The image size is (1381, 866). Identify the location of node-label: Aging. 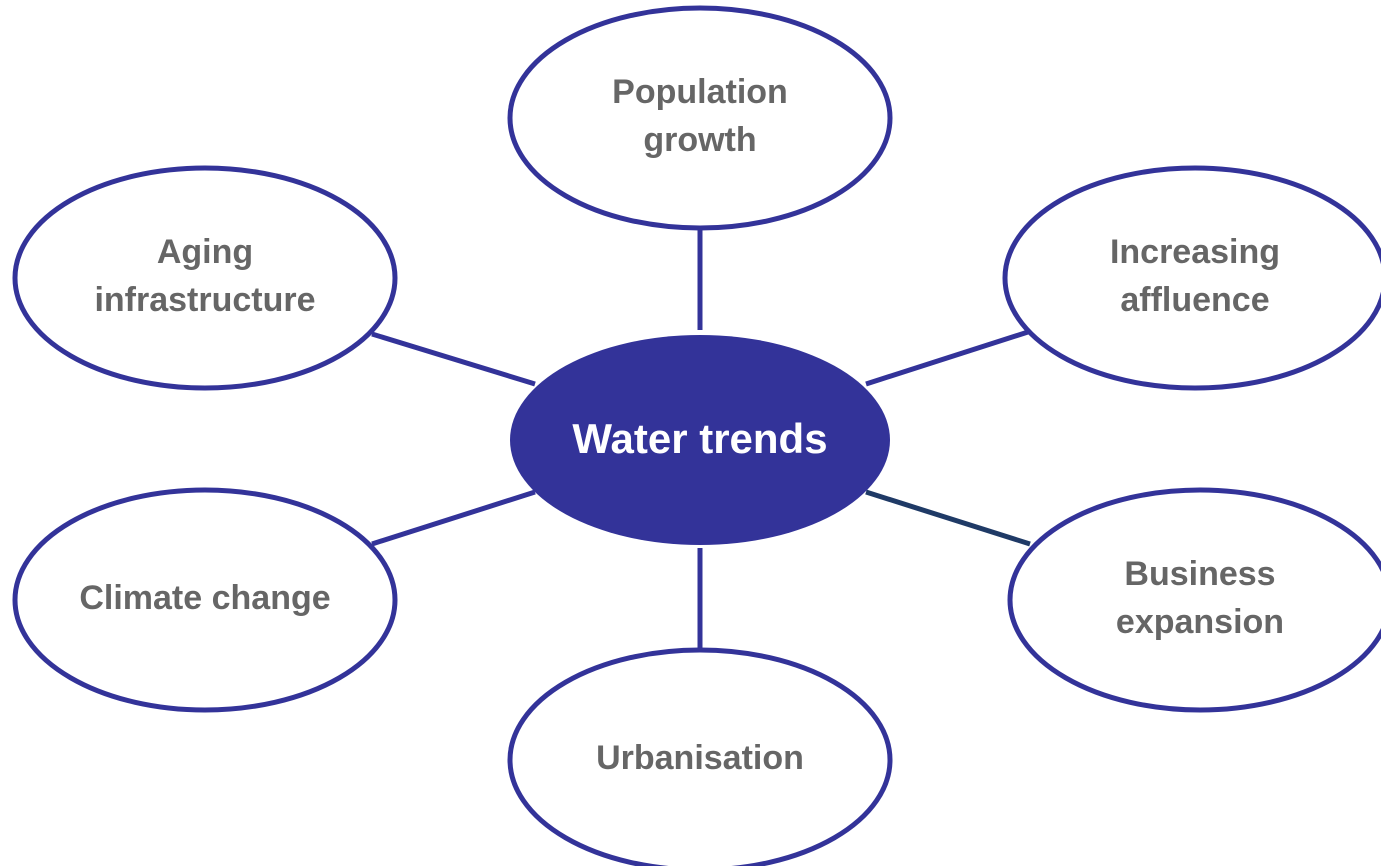
(205, 252).